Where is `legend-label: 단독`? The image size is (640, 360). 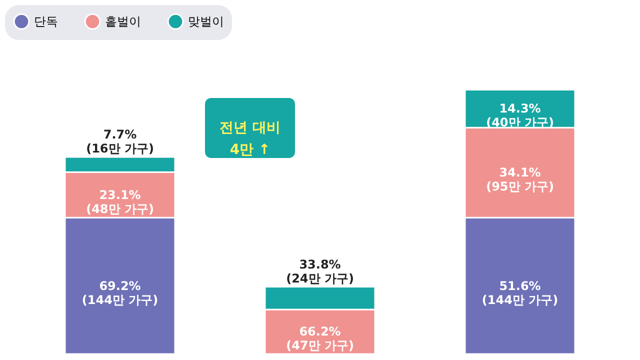
legend-label: 단독 is located at coordinates (46, 21).